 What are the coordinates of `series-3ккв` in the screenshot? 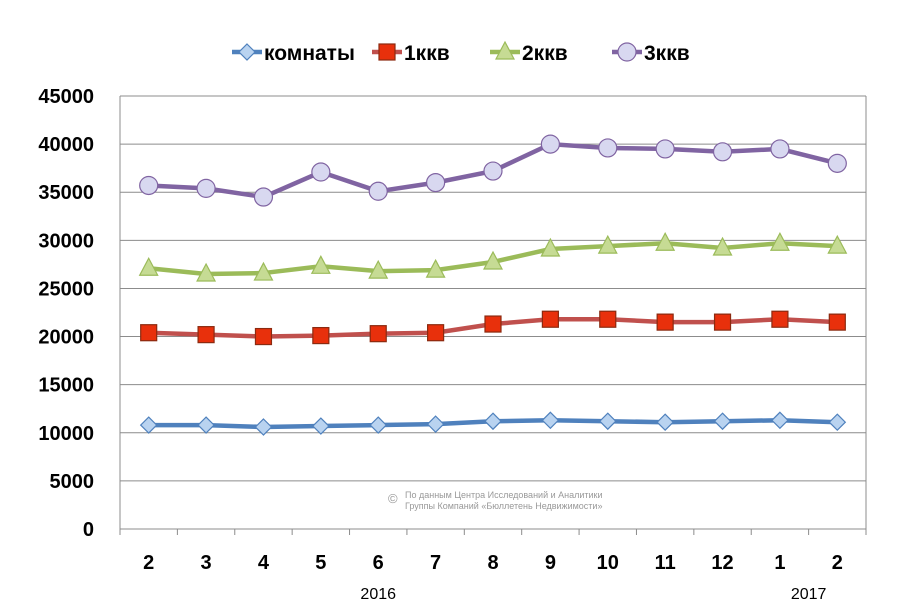 It's located at (493, 170).